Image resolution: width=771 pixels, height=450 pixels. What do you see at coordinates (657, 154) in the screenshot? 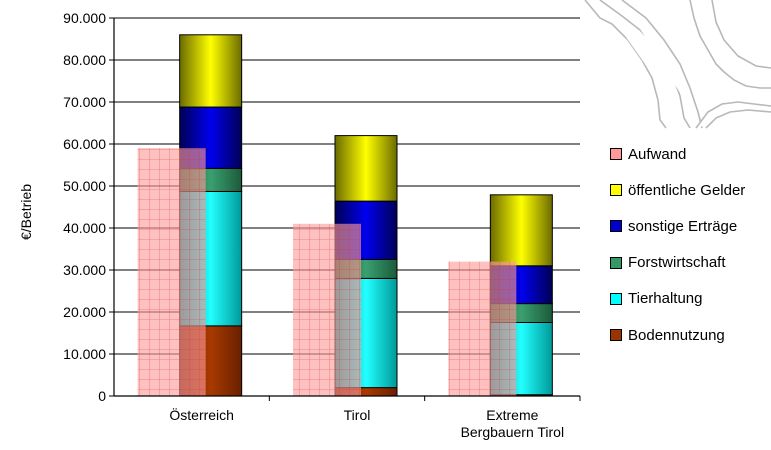
I see `legend-label: Aufwand` at bounding box center [657, 154].